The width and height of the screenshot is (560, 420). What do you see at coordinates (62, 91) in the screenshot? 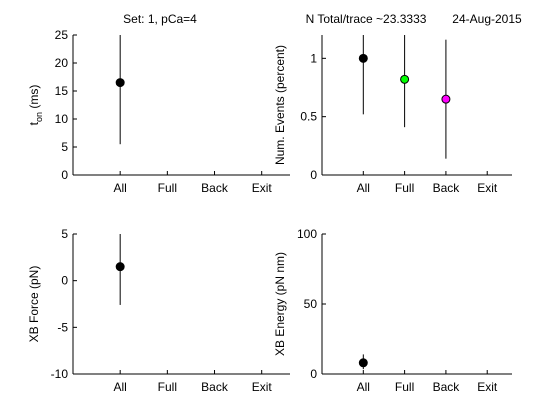
I see `y-tick-label: 15` at bounding box center [62, 91].